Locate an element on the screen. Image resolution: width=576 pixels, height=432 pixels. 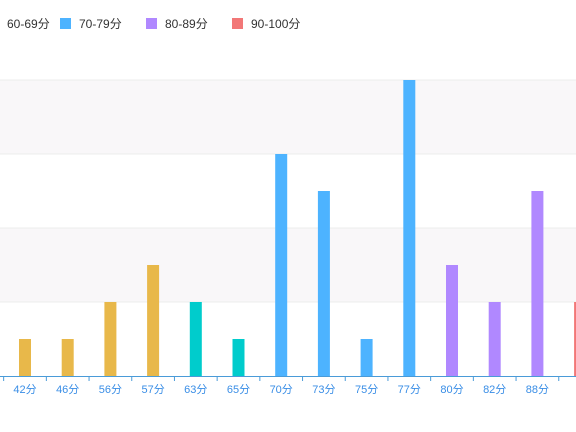
legend-label: 70-79分 is located at coordinates (100, 24).